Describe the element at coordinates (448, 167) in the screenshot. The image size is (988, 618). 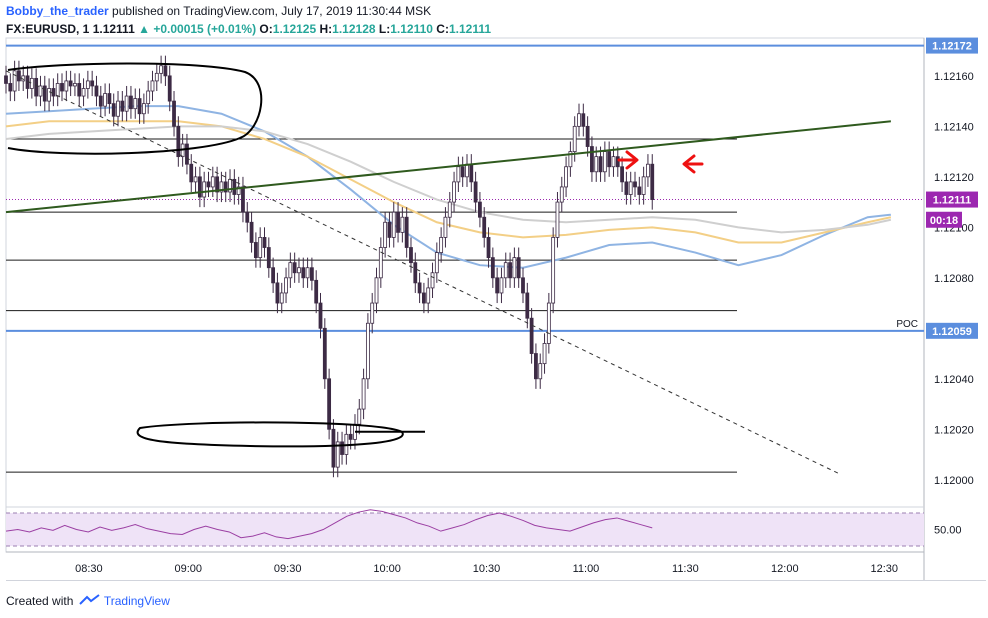
I see `rising-trendline` at that location.